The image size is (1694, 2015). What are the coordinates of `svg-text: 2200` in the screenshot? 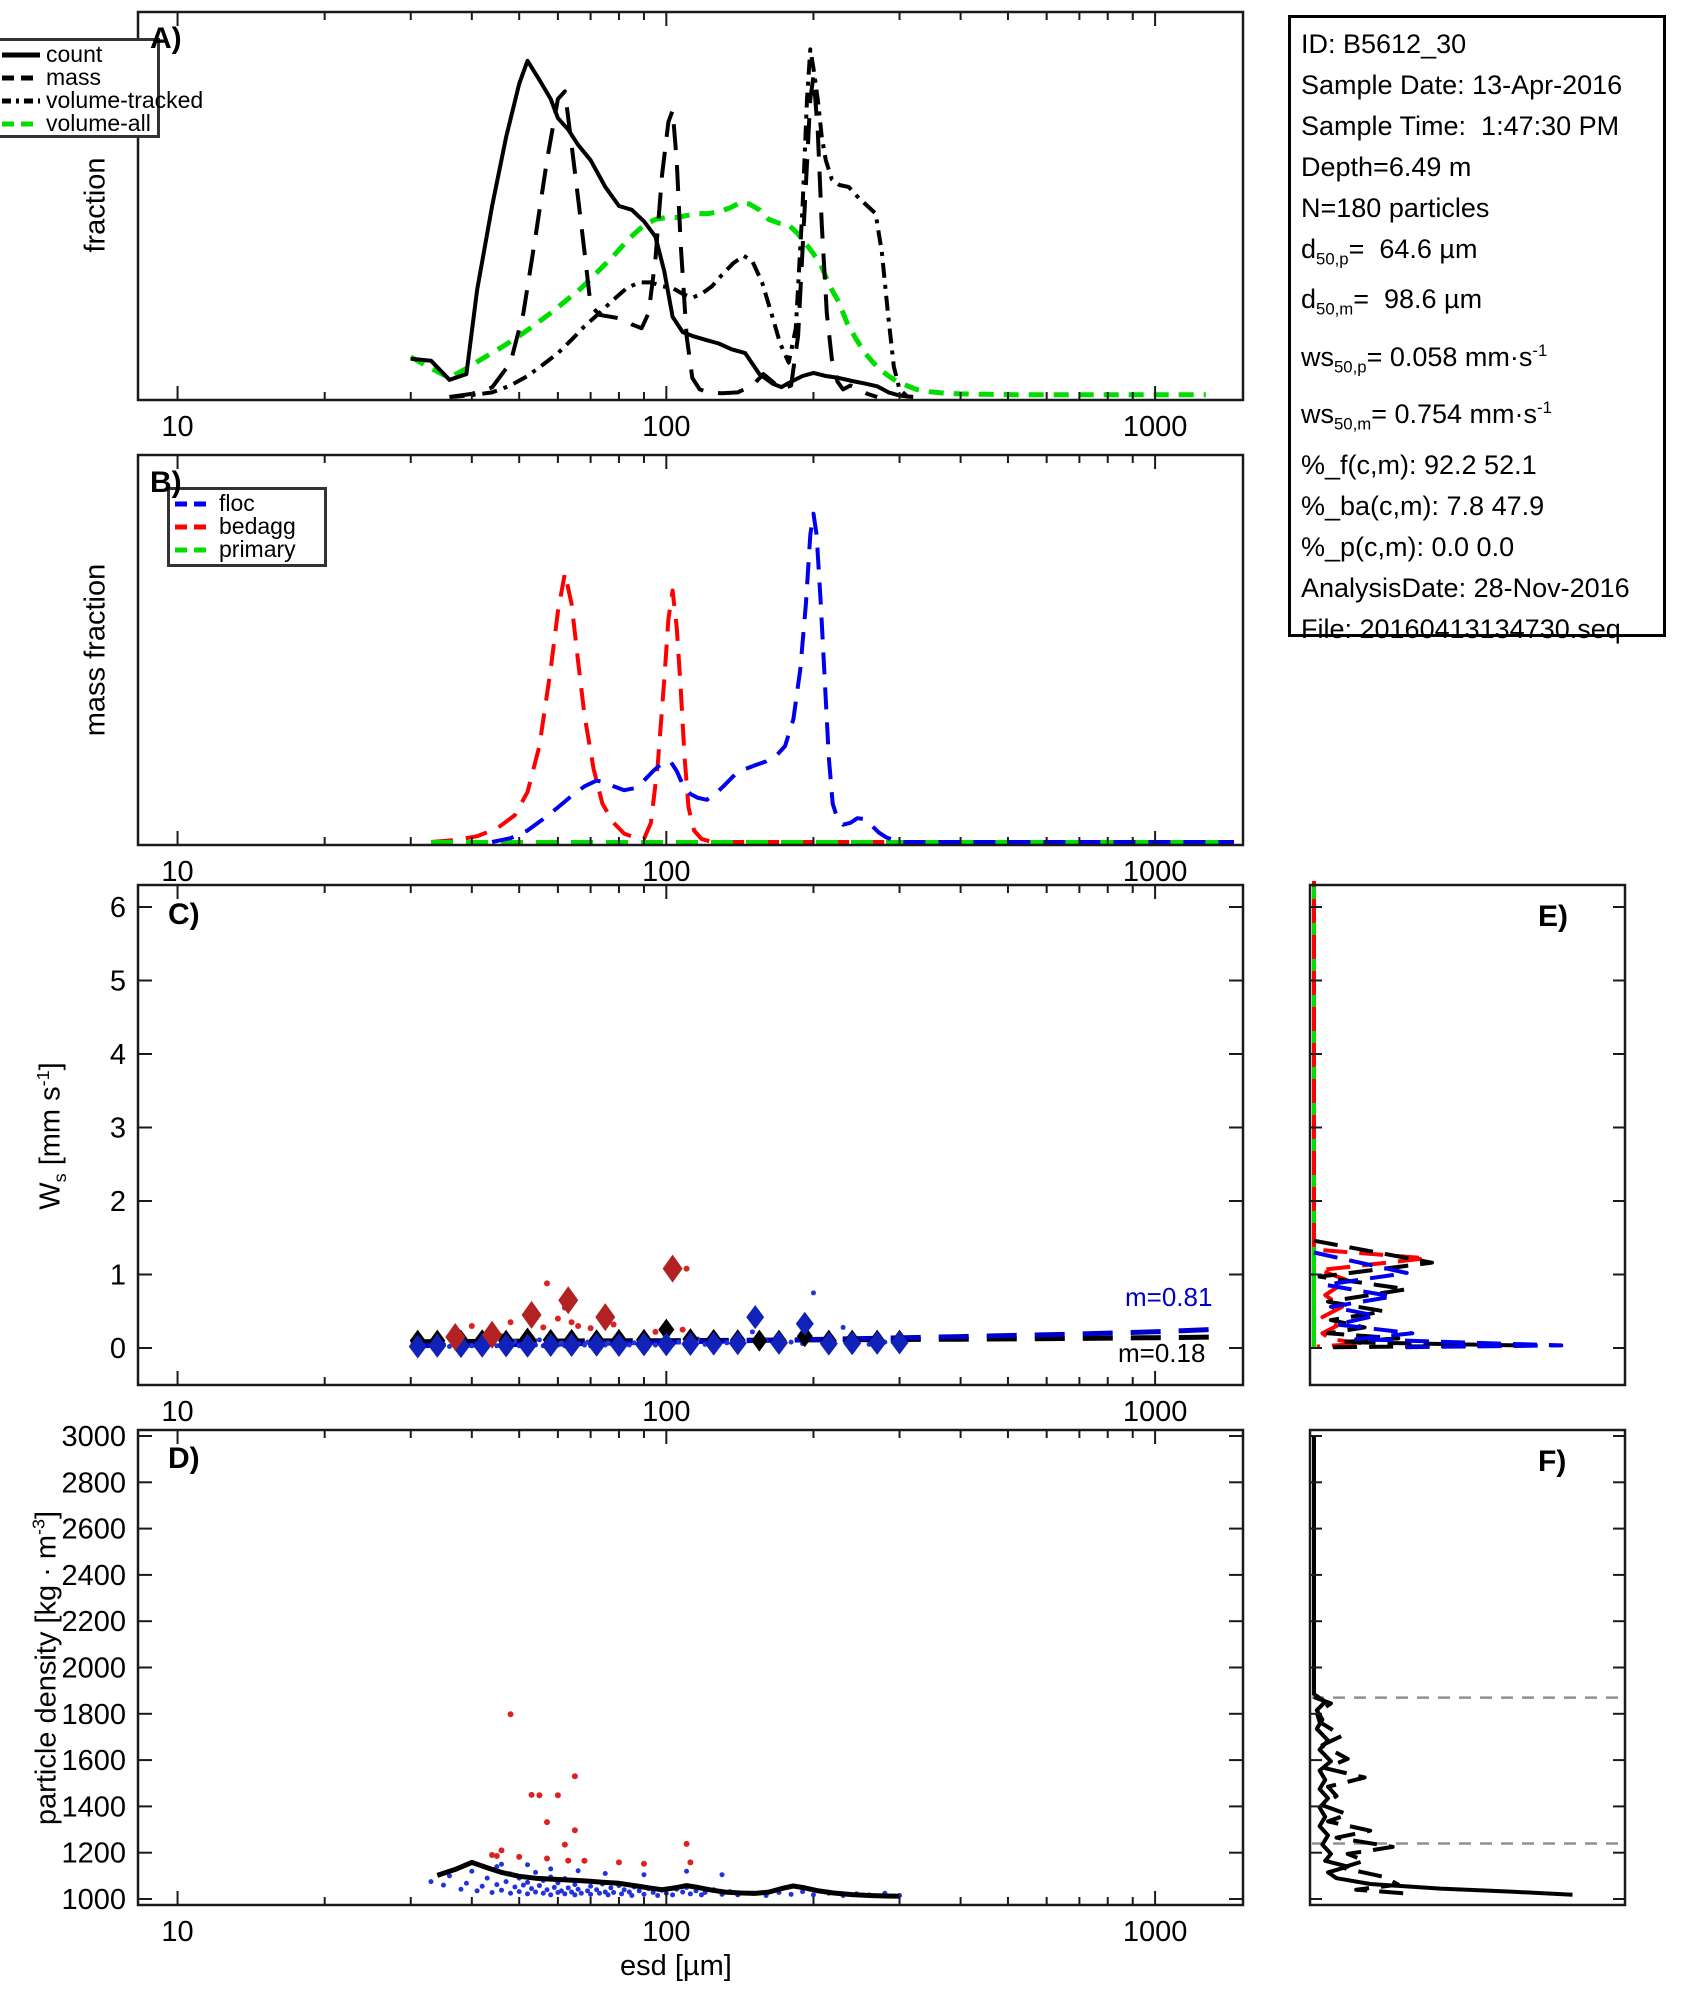 It's located at (93, 1622).